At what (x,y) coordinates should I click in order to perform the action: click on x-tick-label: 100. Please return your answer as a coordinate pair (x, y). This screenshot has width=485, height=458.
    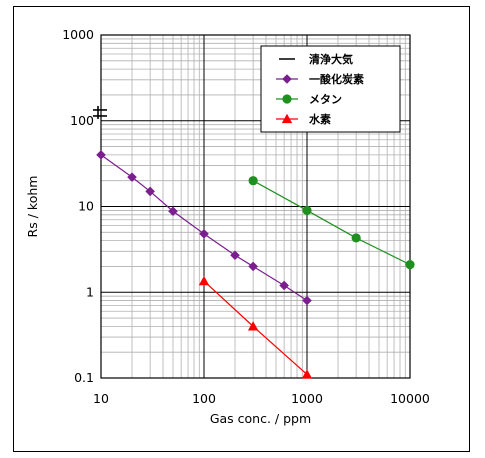
    Looking at the image, I should click on (204, 398).